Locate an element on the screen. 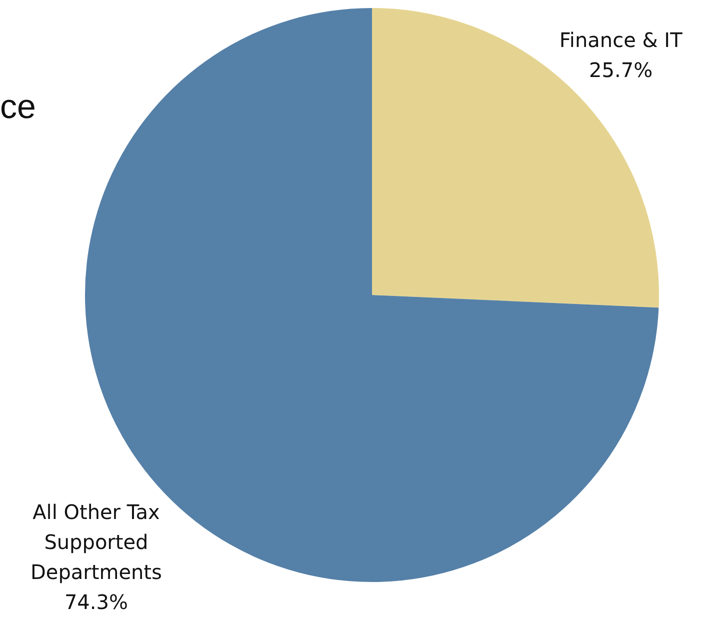  slice-label: All Other Tax Supported Departments is located at coordinates (96, 542).